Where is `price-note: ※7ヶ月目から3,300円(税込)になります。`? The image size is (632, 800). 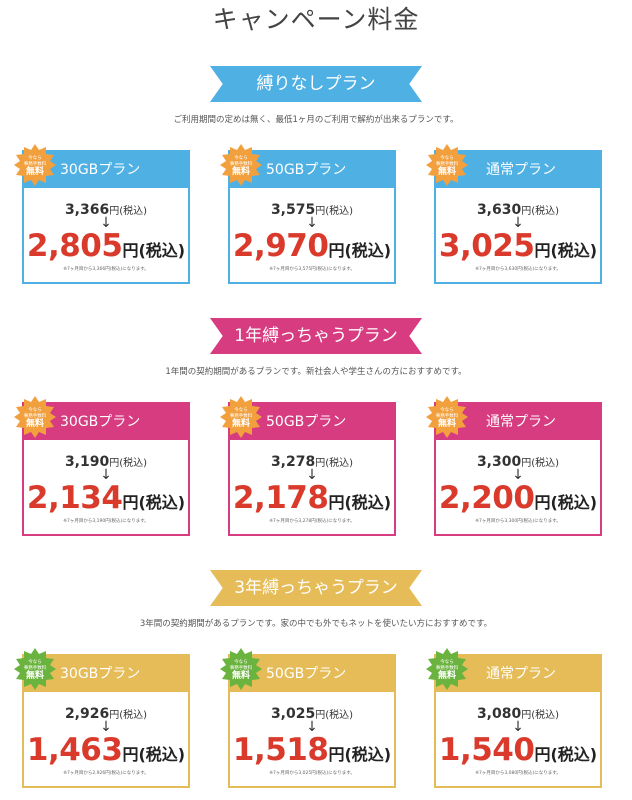
price-note: ※7ヶ月目から3,300円(税込)になります。 is located at coordinates (518, 521).